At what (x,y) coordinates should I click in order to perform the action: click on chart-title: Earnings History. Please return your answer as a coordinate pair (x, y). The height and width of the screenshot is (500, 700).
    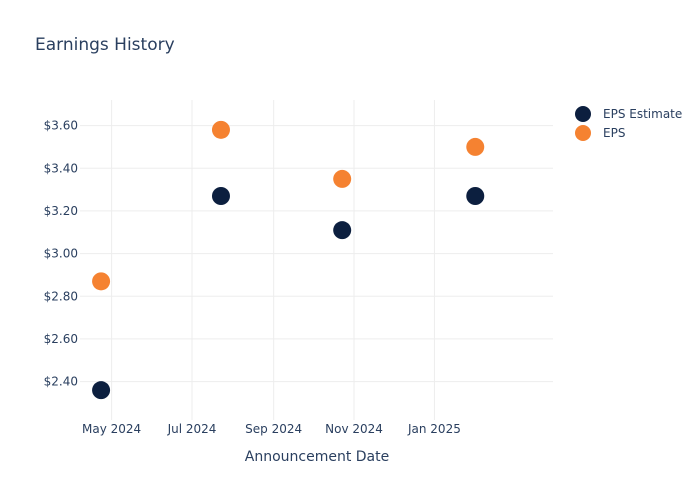
    Looking at the image, I should click on (105, 45).